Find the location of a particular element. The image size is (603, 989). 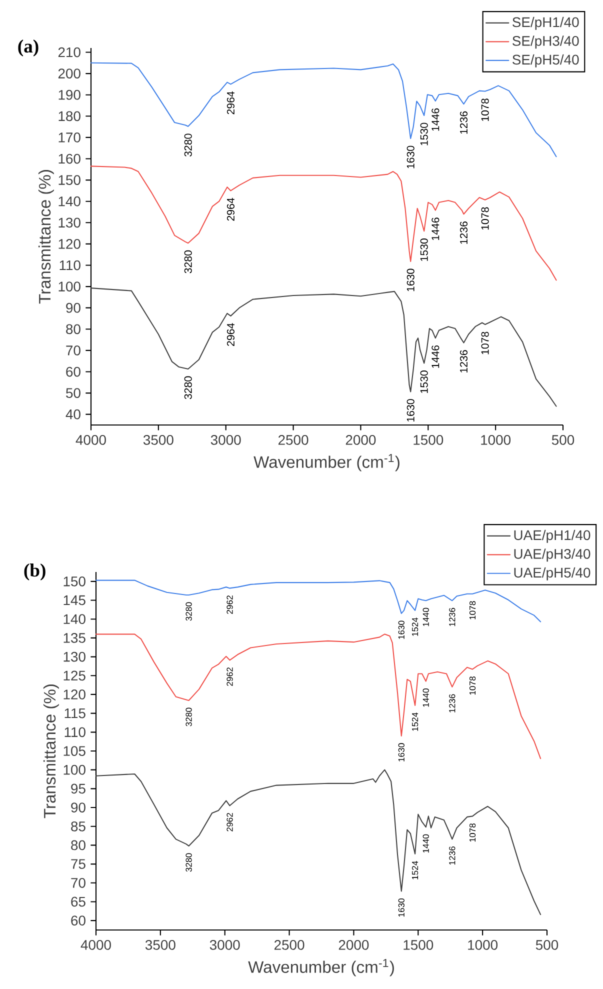

y-tick-label: 95 is located at coordinates (78, 789).